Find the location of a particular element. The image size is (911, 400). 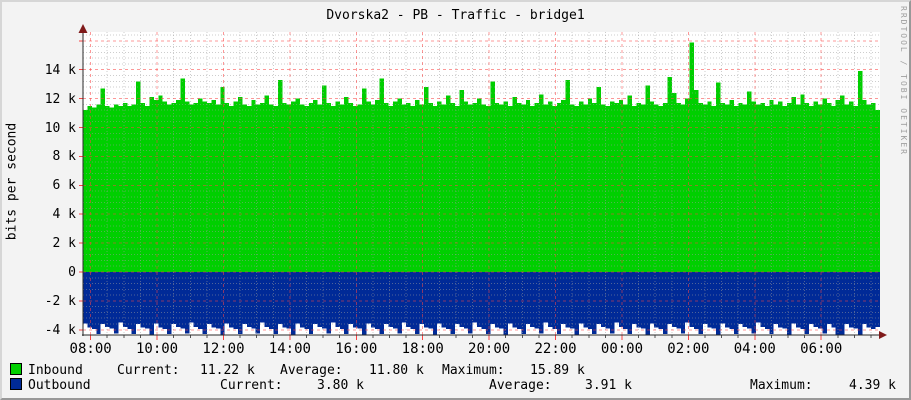

x-axis-tick-label: 16:00 is located at coordinates (356, 349).